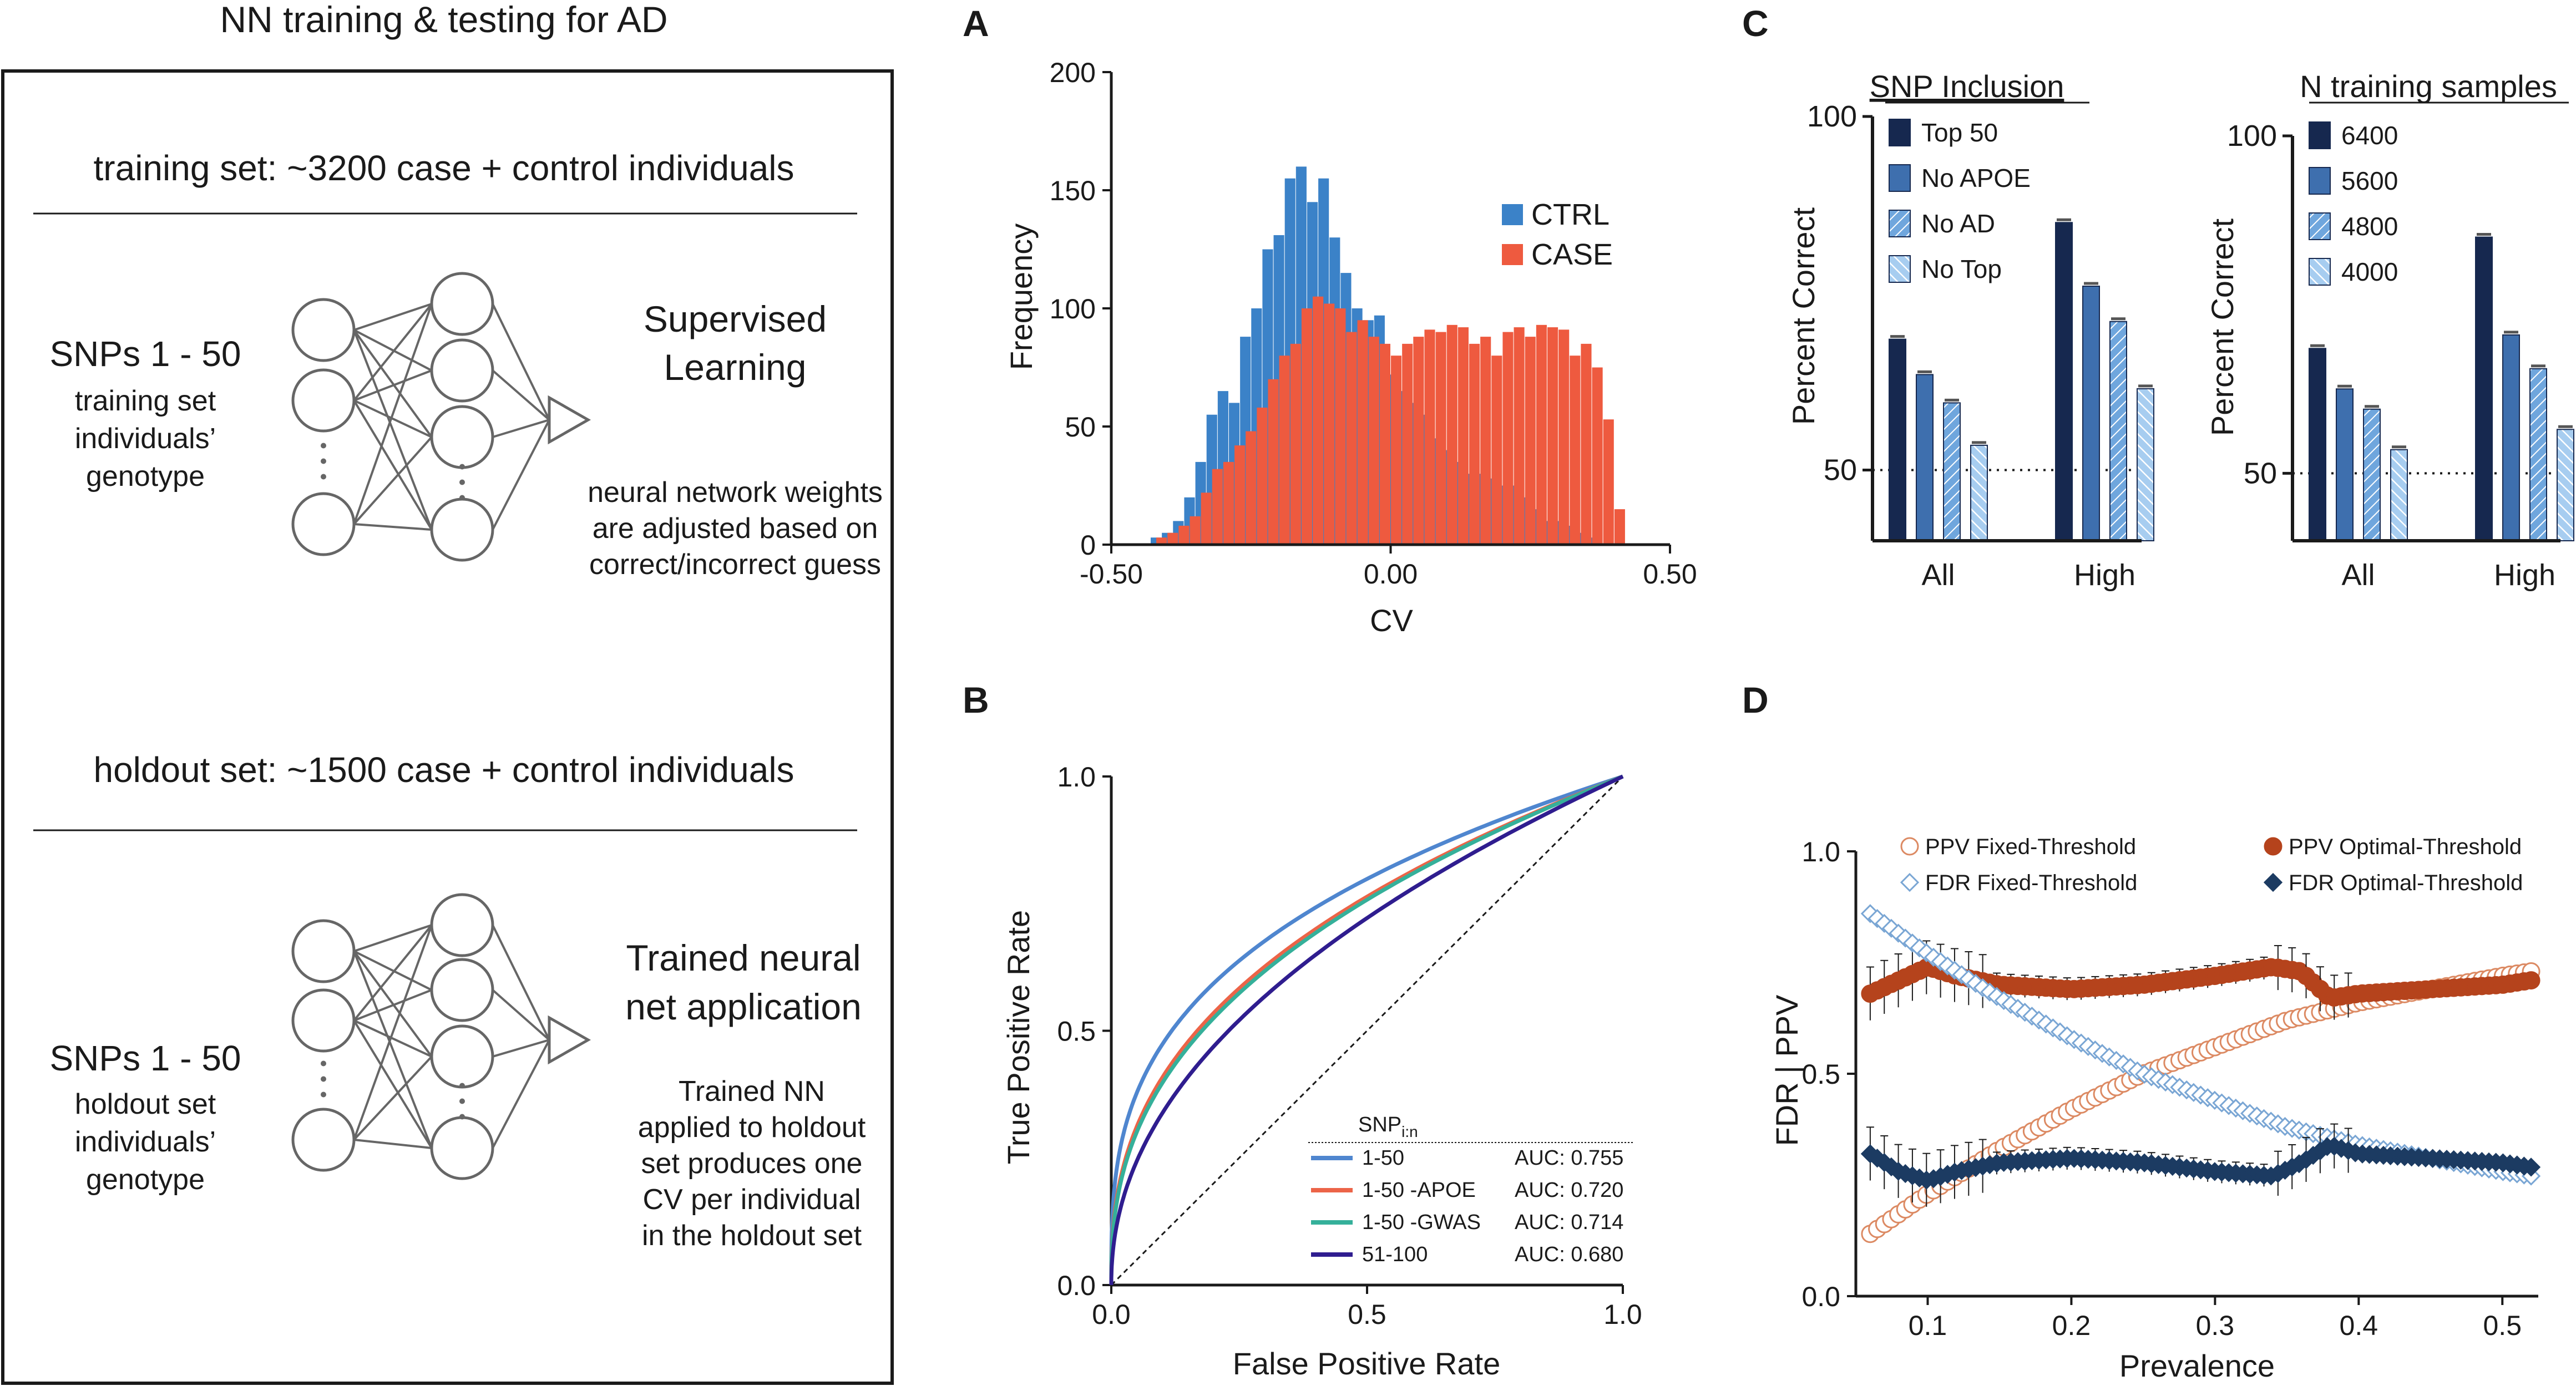 The height and width of the screenshot is (1386, 2576). I want to click on training-desc-3: correct/incorrect guess, so click(735, 565).